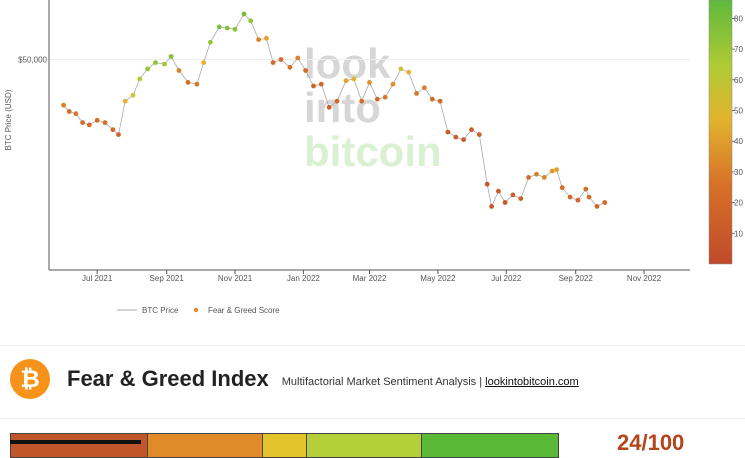  What do you see at coordinates (342, 107) in the screenshot?
I see `watermark-word: into` at bounding box center [342, 107].